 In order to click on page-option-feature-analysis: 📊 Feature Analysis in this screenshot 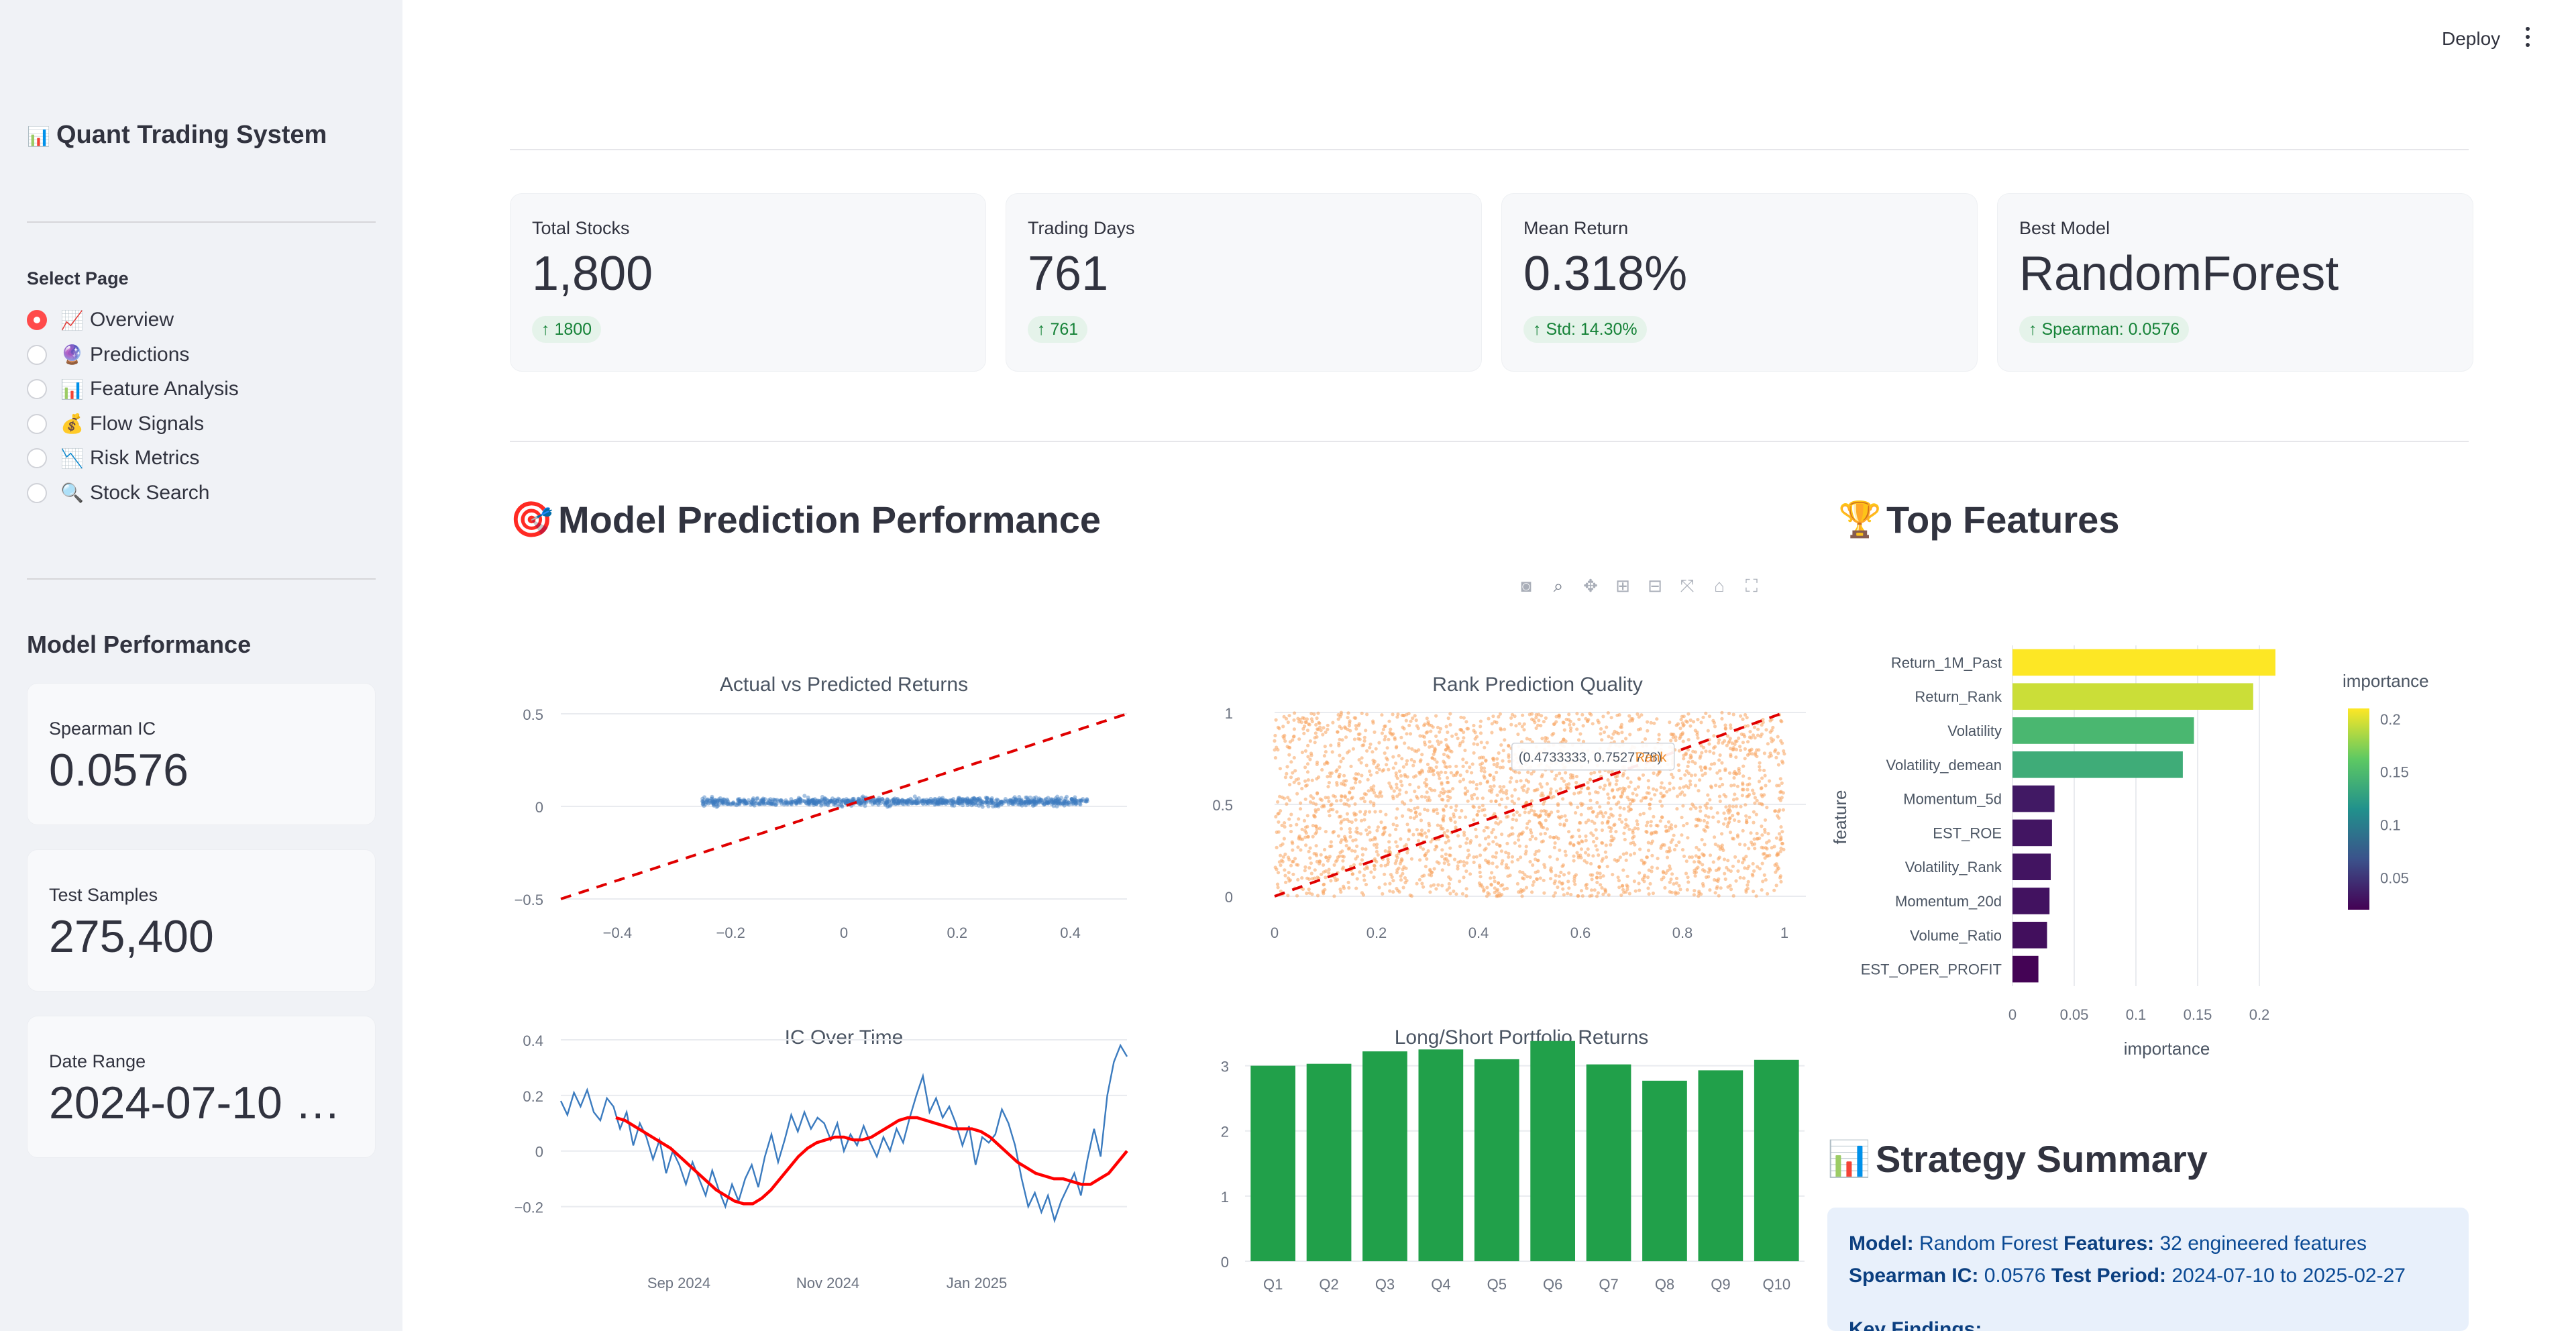, I will do `click(133, 389)`.